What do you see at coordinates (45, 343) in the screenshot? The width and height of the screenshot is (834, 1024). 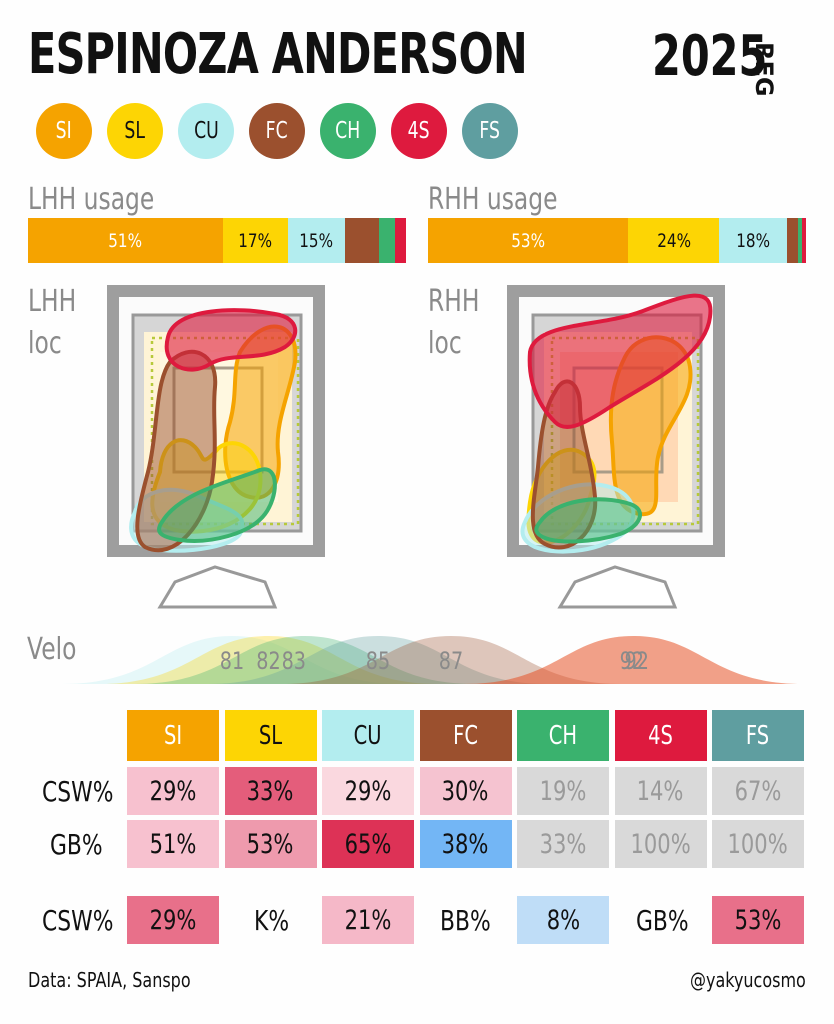 I see `lhh-loc-label-2: loc` at bounding box center [45, 343].